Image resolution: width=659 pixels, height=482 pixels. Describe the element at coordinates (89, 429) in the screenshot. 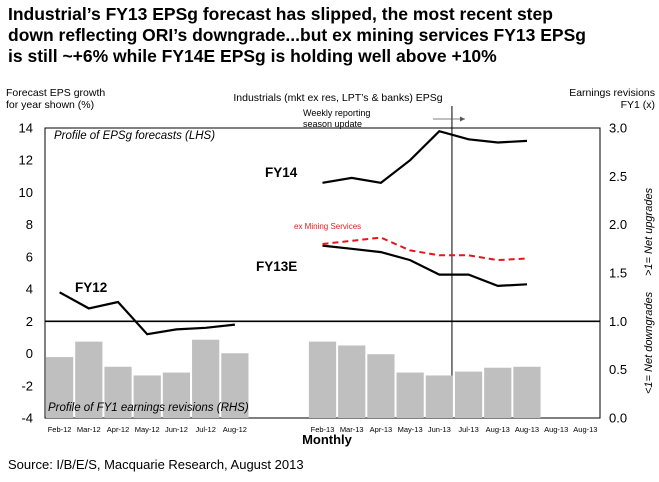

I see `x-tick-label: Mar-12` at that location.